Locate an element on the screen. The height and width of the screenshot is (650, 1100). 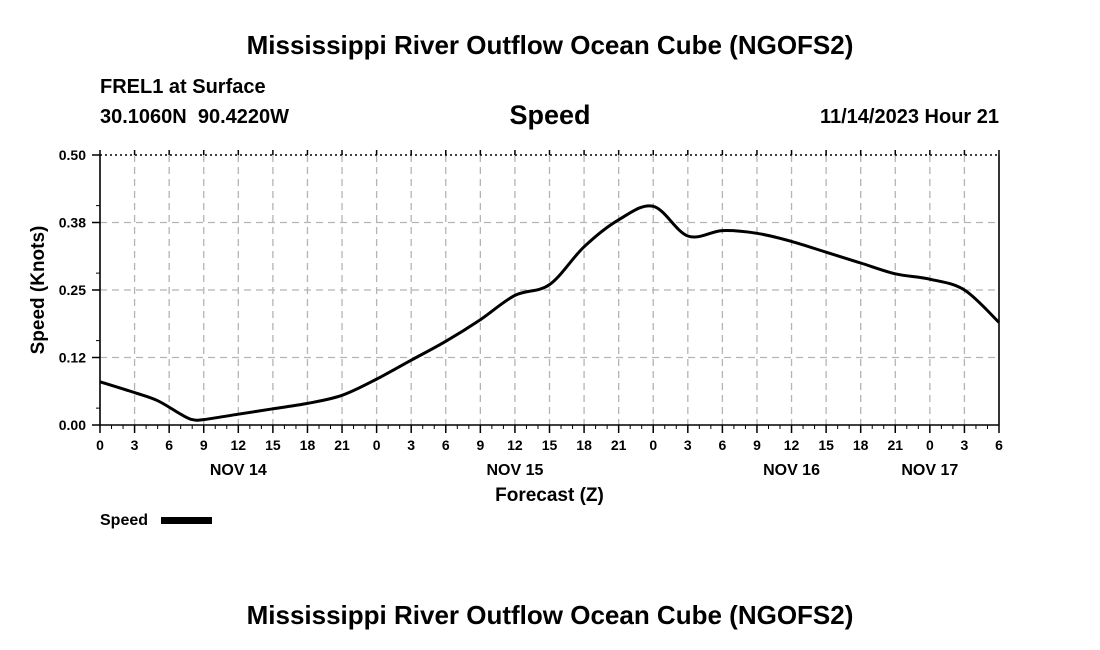
y-tick-label: 0.12 is located at coordinates (72, 358).